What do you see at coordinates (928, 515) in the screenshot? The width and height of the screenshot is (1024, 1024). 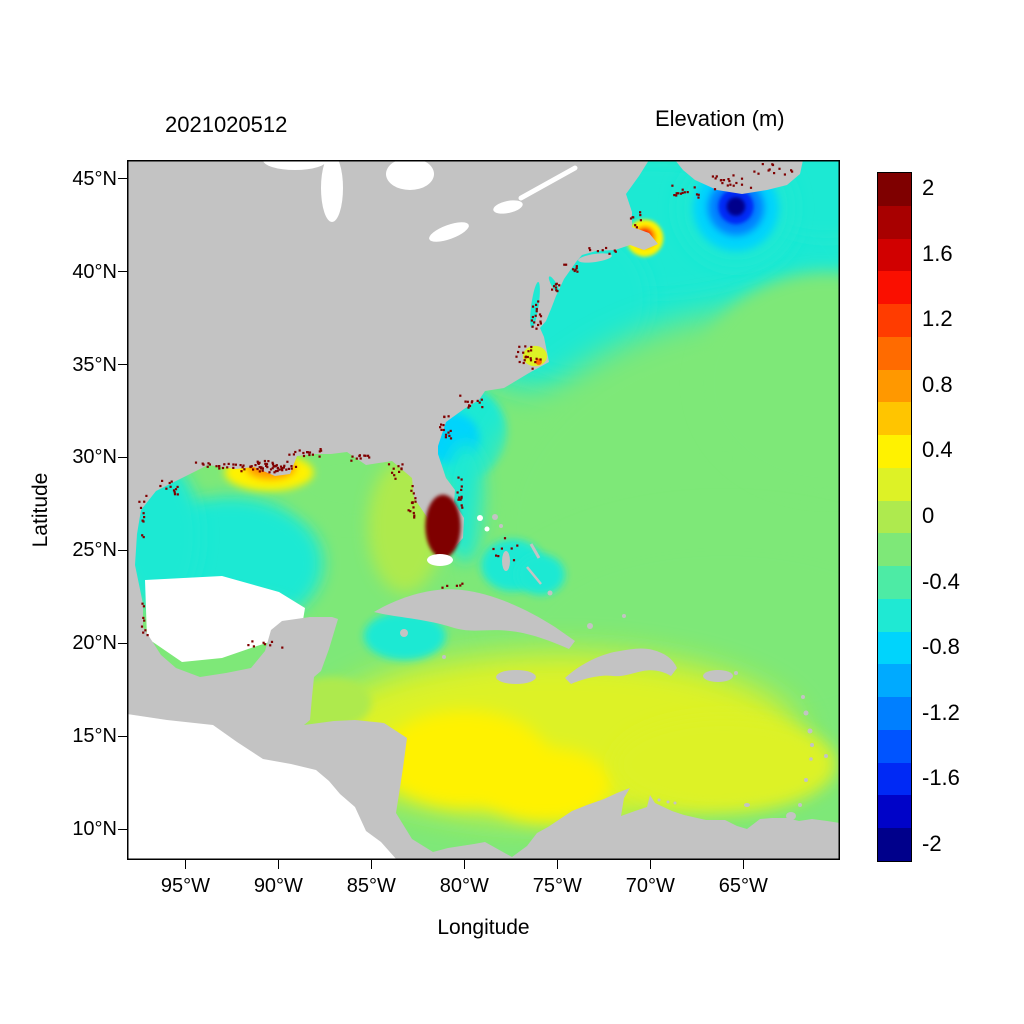 I see `colorbar-tick-label: 0` at bounding box center [928, 515].